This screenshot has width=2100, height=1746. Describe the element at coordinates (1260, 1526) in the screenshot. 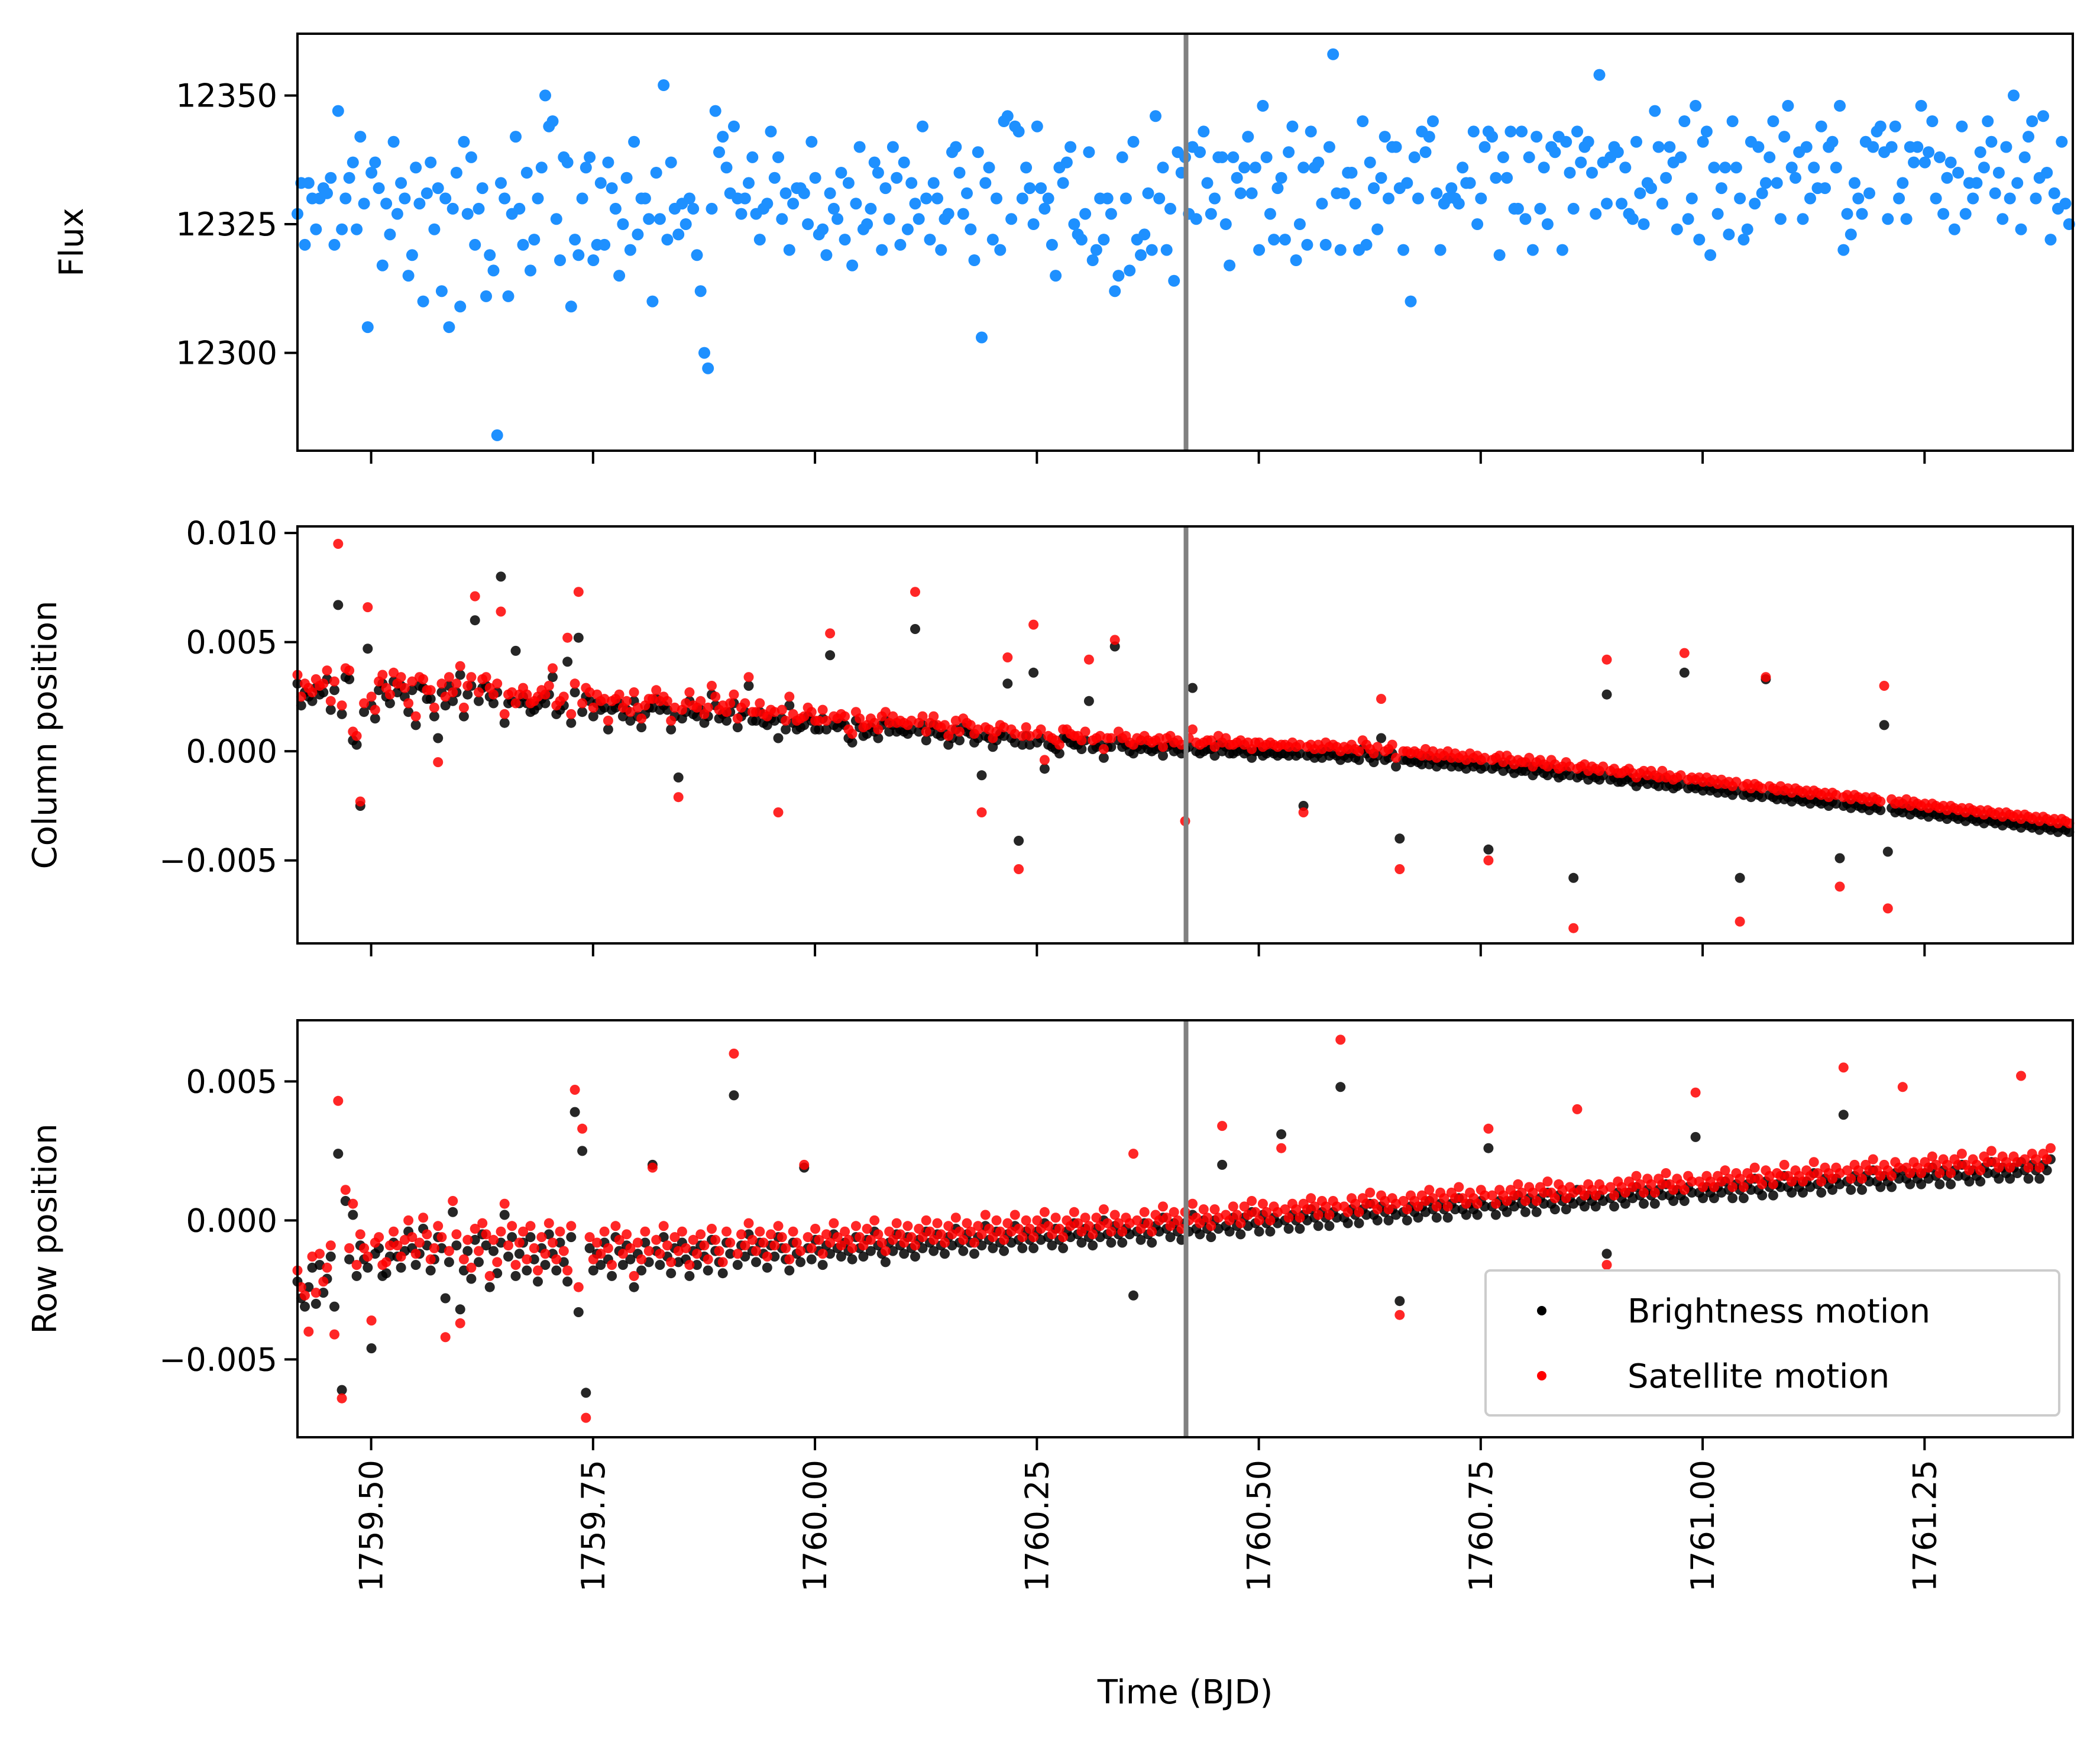

I see `x-tick-label: 1760.50` at that location.